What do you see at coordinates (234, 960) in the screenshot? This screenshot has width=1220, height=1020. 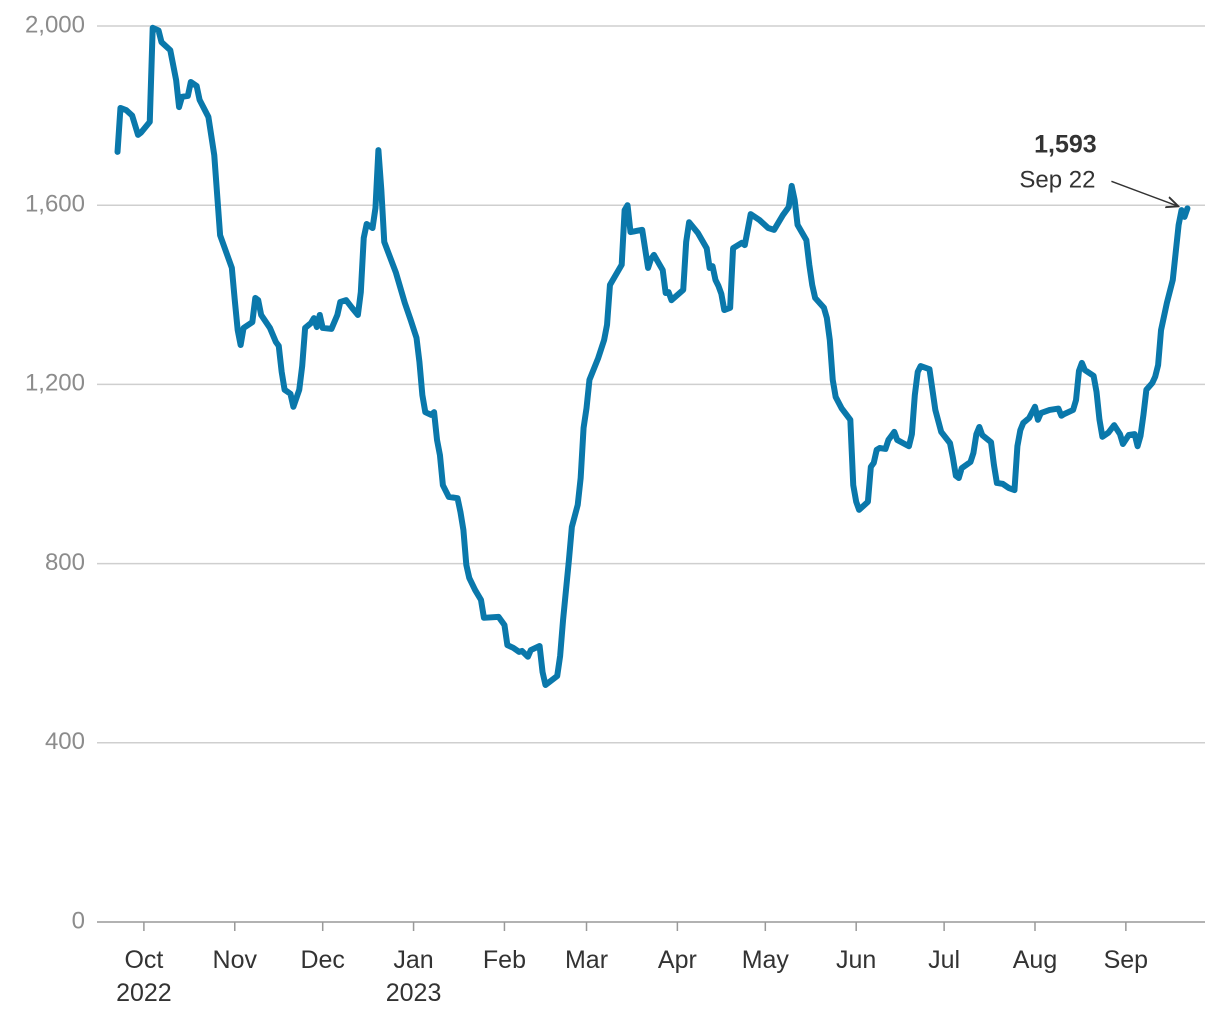 I see `x-tick-label: Nov` at bounding box center [234, 960].